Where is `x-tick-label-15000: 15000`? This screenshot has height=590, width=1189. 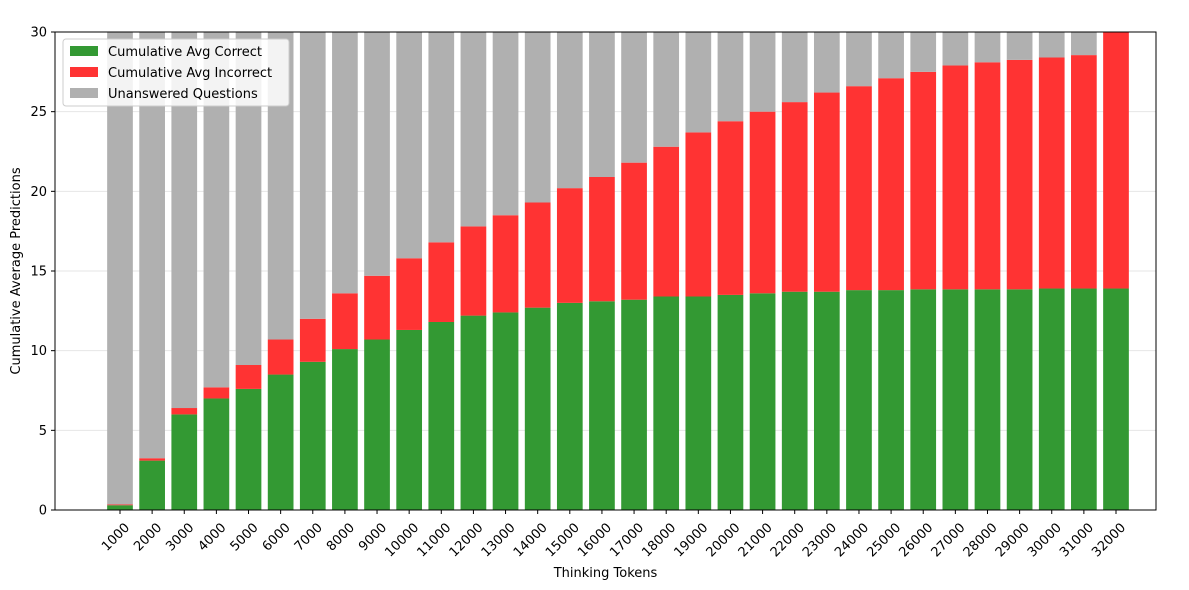
x-tick-label-15000: 15000 is located at coordinates (563, 540).